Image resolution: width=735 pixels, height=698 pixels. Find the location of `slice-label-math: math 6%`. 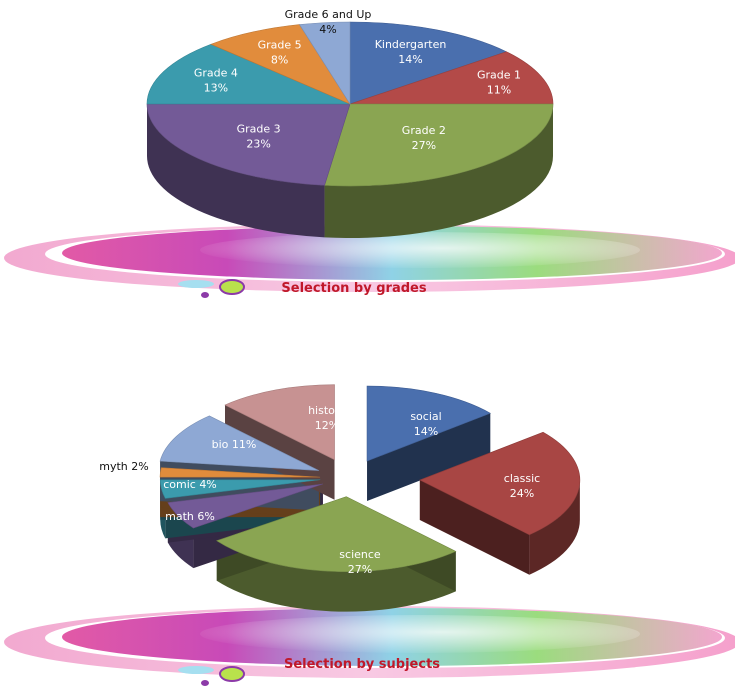

slice-label-math: math 6% is located at coordinates (190, 516).